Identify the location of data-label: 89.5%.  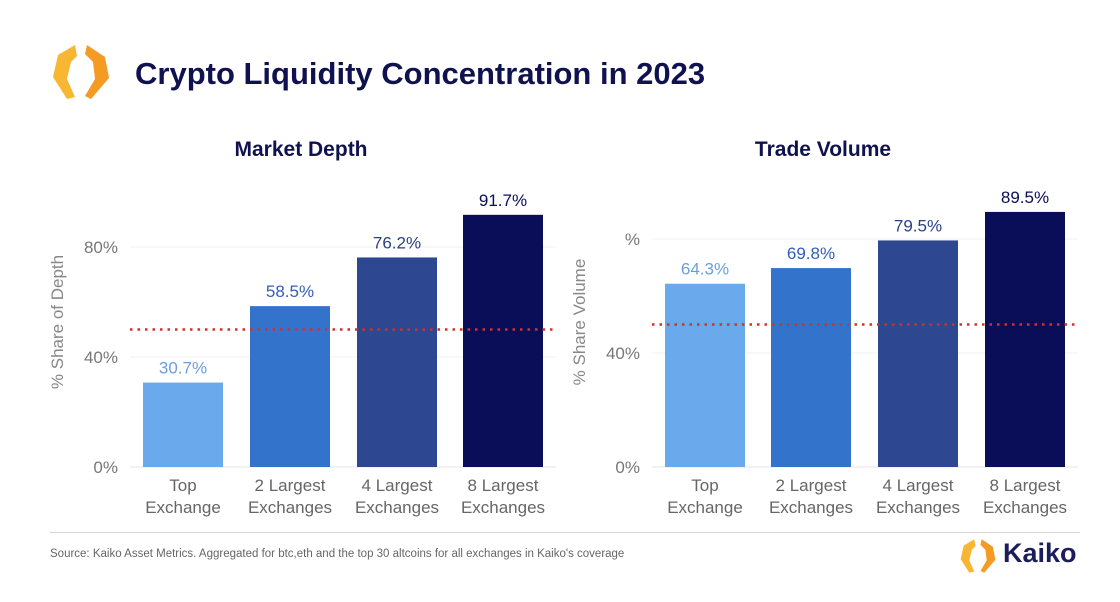
(1025, 197).